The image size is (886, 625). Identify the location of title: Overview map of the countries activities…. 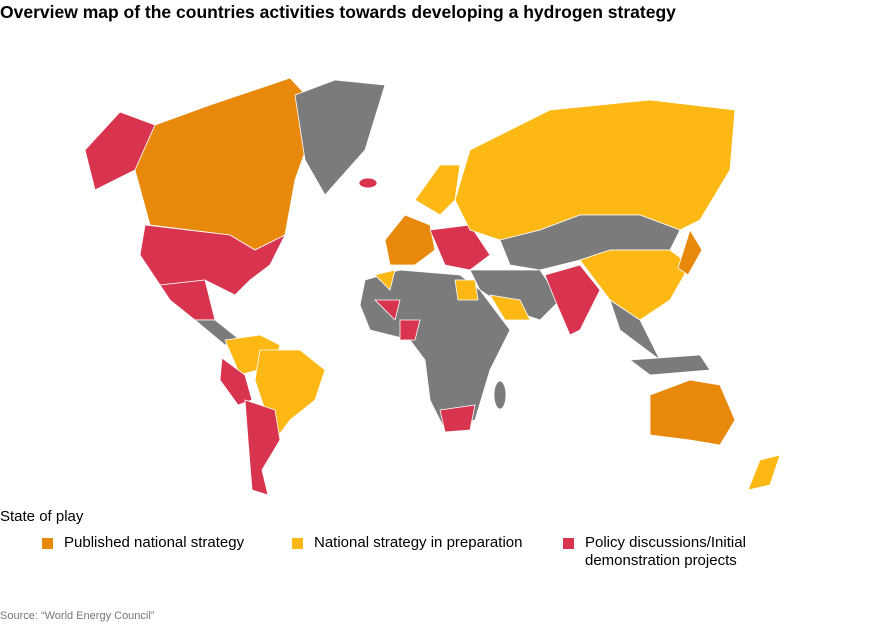
(338, 12).